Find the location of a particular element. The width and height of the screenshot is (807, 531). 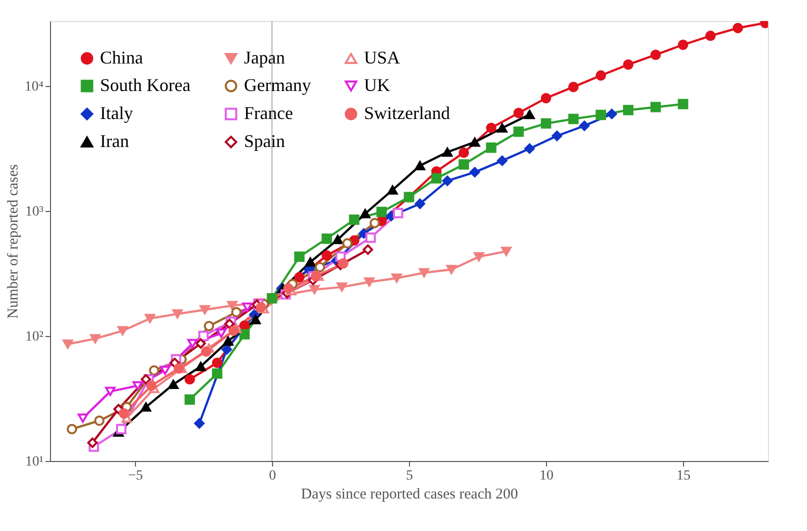

legend-label: Iran is located at coordinates (114, 141).